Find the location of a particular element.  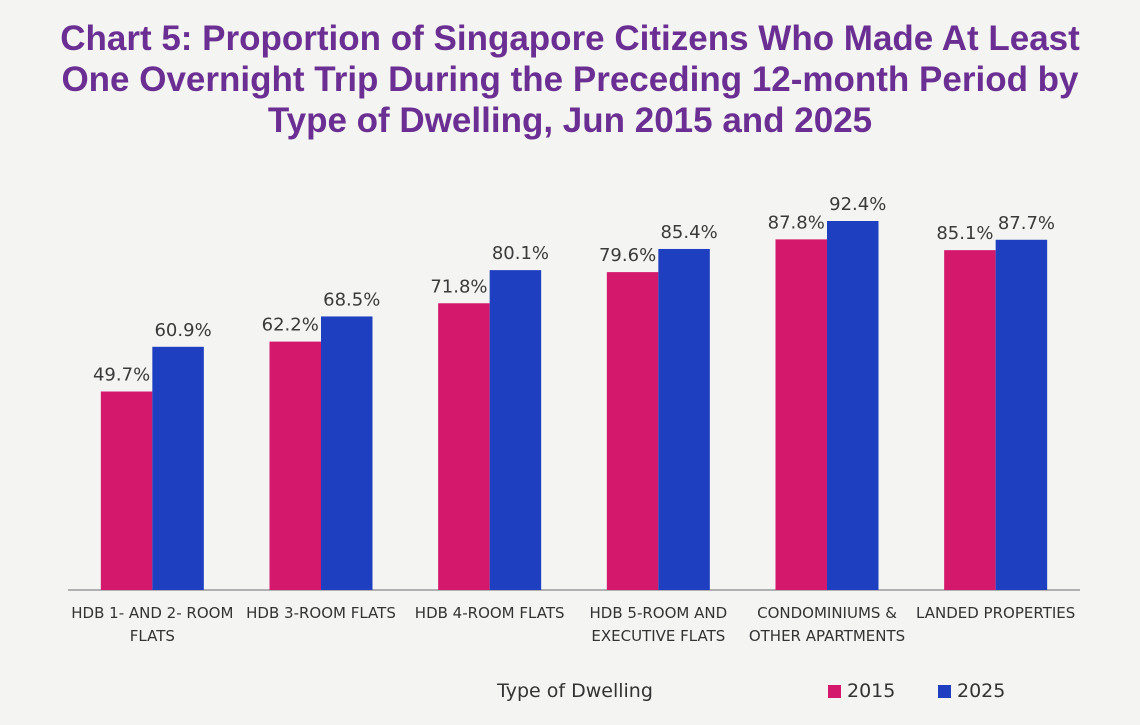

x-tick-label: HDB 1- AND 2- ROOM FLATS is located at coordinates (152, 624).